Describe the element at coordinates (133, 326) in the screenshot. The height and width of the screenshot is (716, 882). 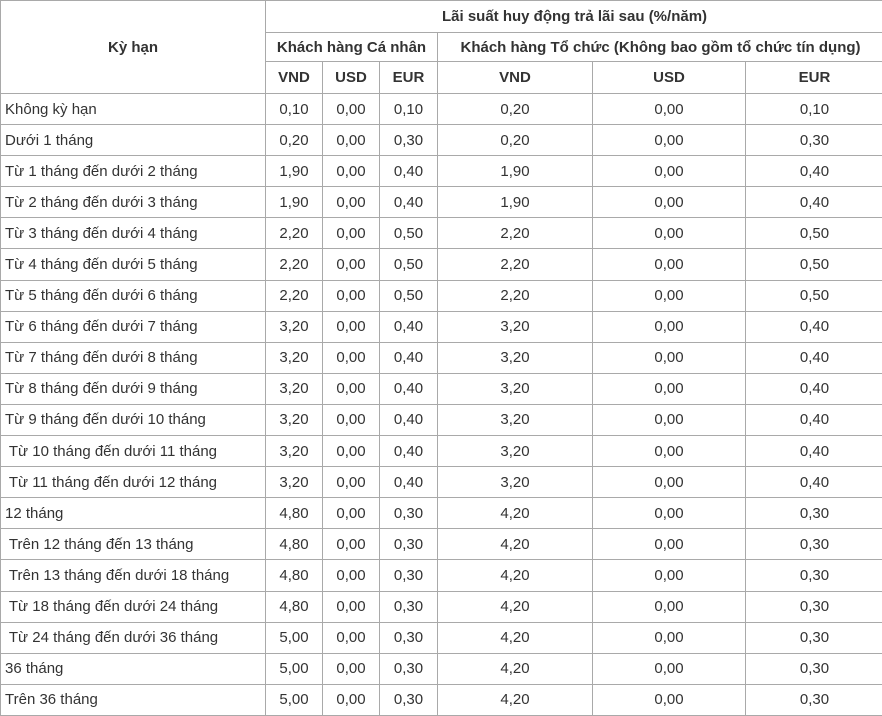
I see `term-cell: Từ 6 tháng đến dưới 7 tháng` at that location.